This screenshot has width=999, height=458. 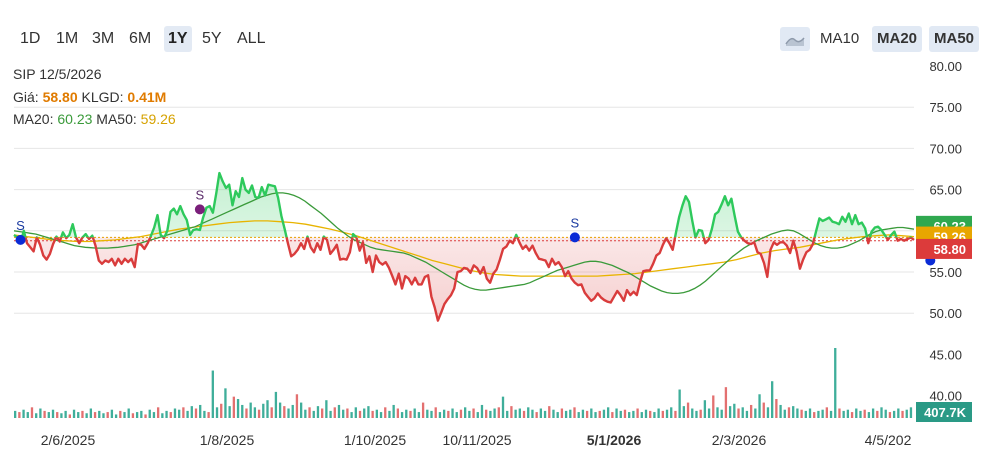 I want to click on range-all-button: ALL, so click(x=251, y=38).